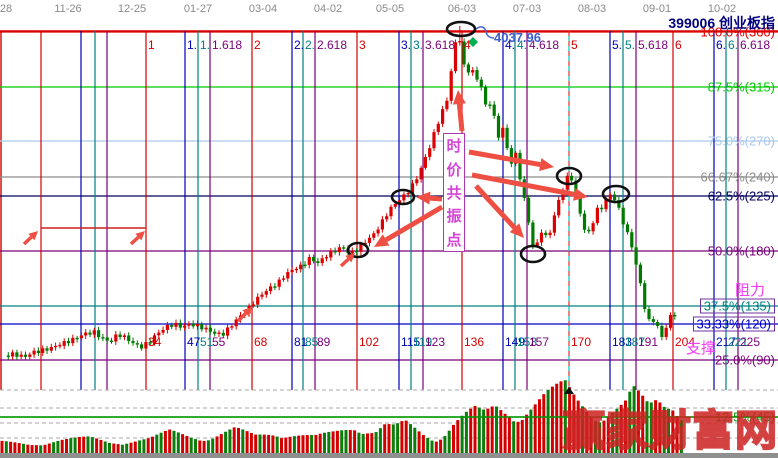 The image size is (778, 459). What do you see at coordinates (358, 250) in the screenshot?
I see `highlight-ellipse` at bounding box center [358, 250].